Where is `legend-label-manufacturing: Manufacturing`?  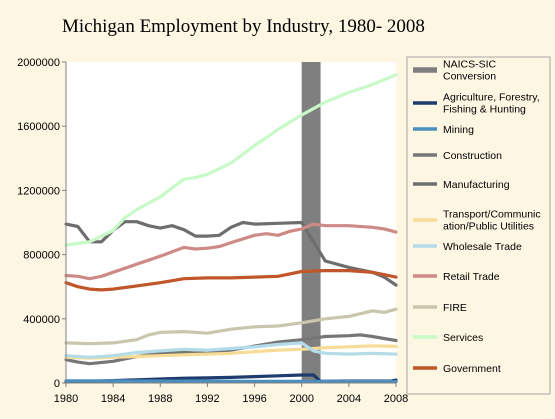
legend-label-manufacturing: Manufacturing is located at coordinates (476, 185).